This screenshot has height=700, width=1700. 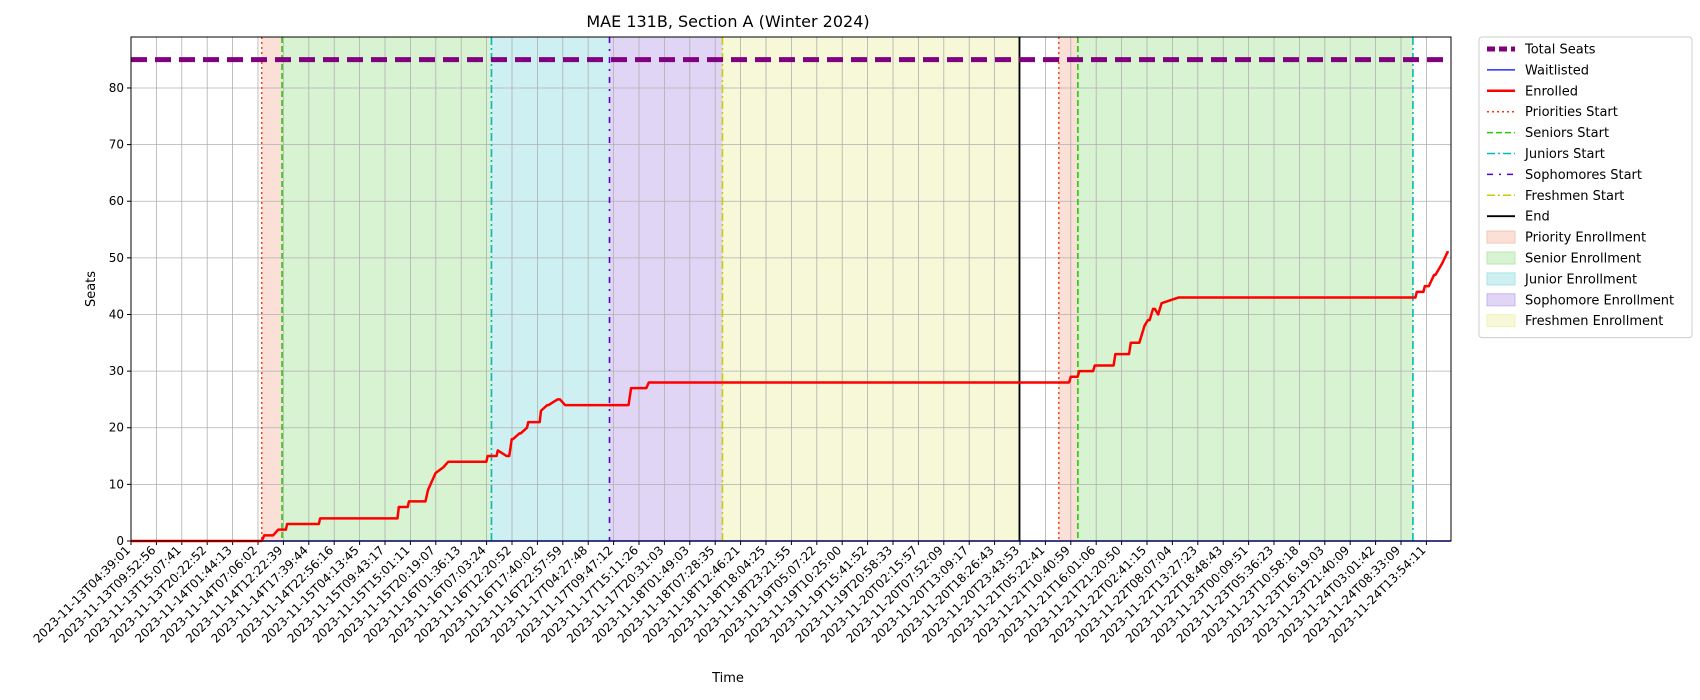 I want to click on y-tick-label: 60, so click(x=116, y=201).